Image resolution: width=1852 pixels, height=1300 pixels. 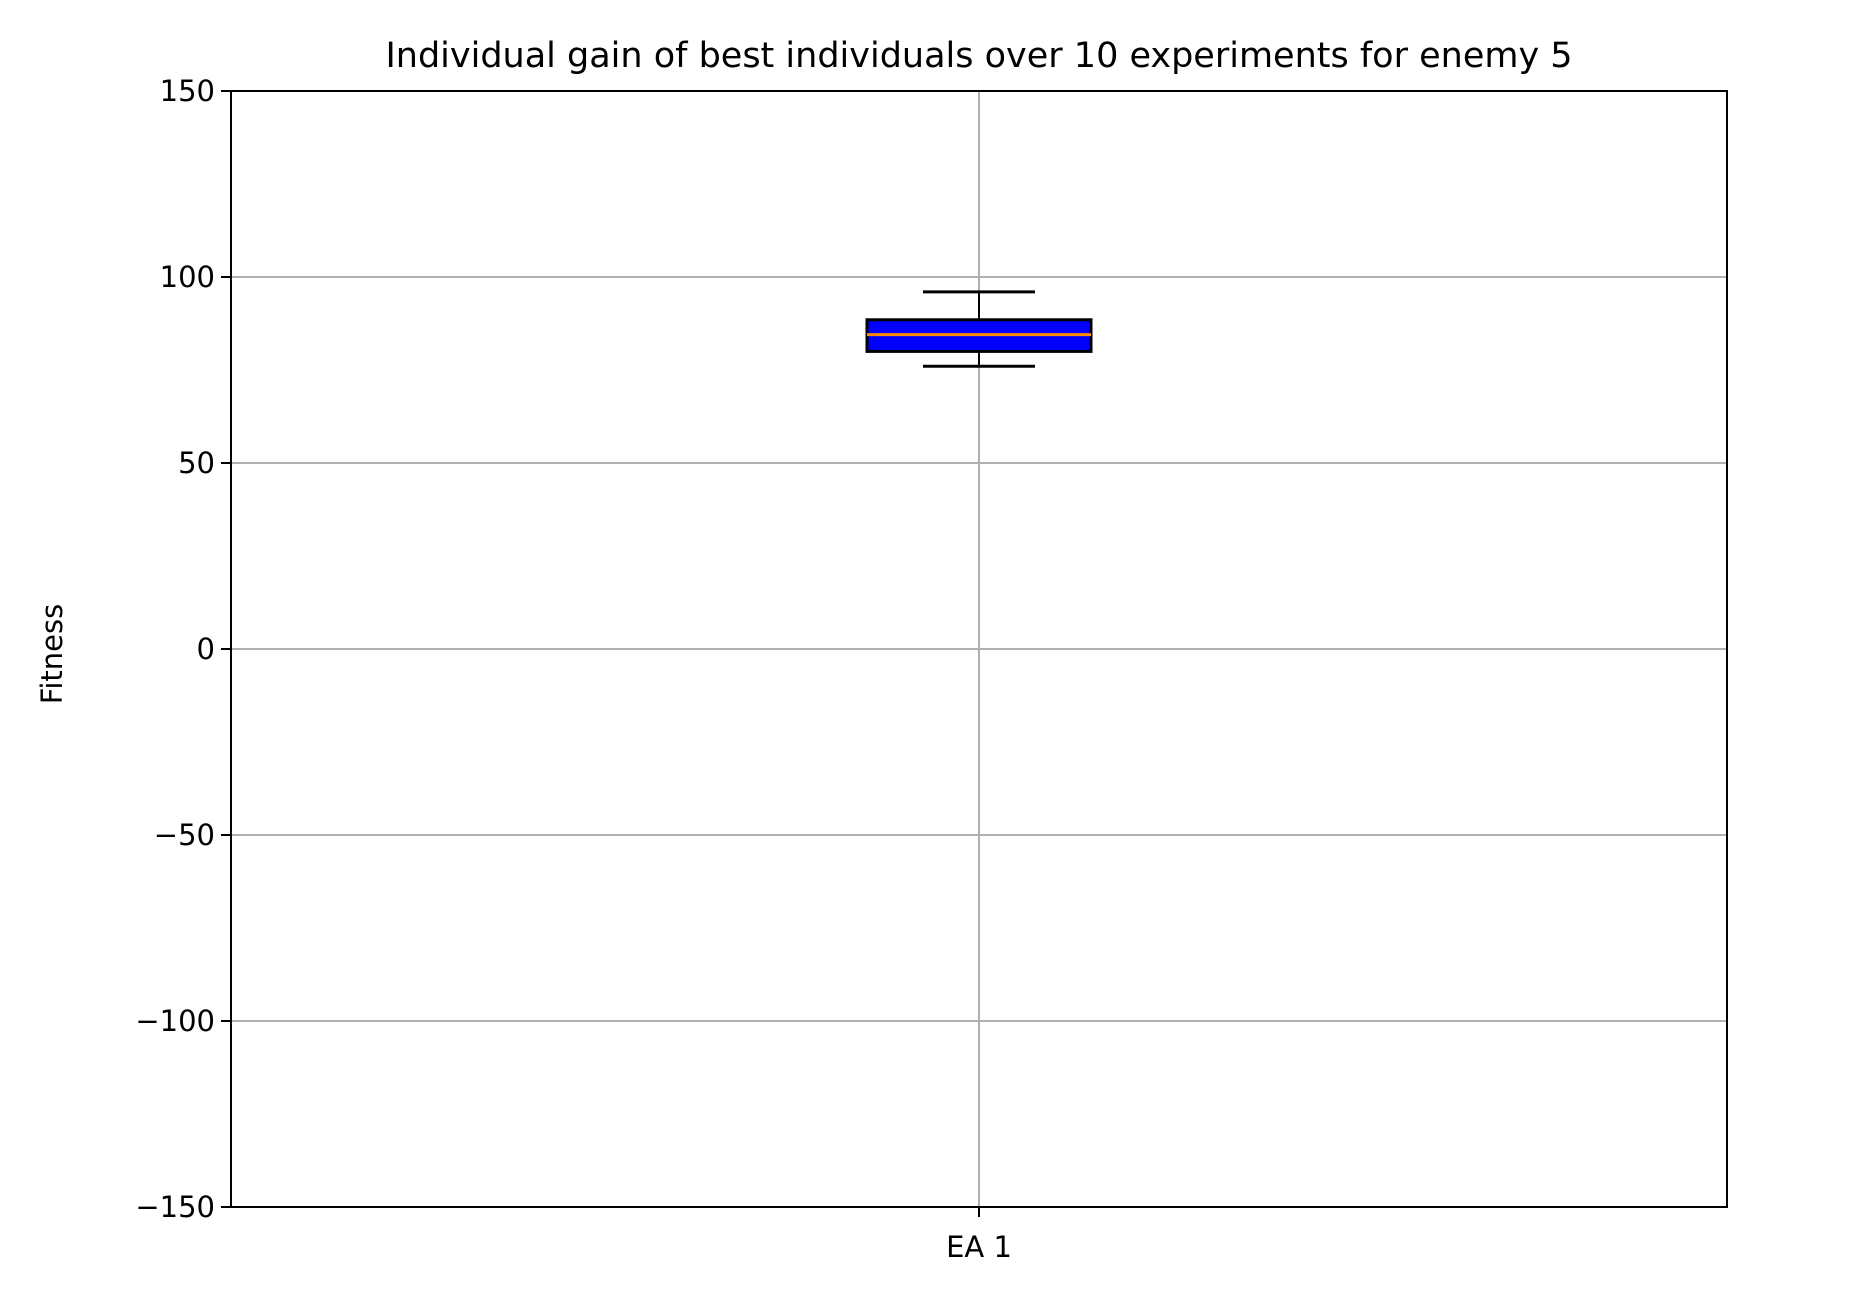 What do you see at coordinates (52, 654) in the screenshot?
I see `y-axis-label: Fitness` at bounding box center [52, 654].